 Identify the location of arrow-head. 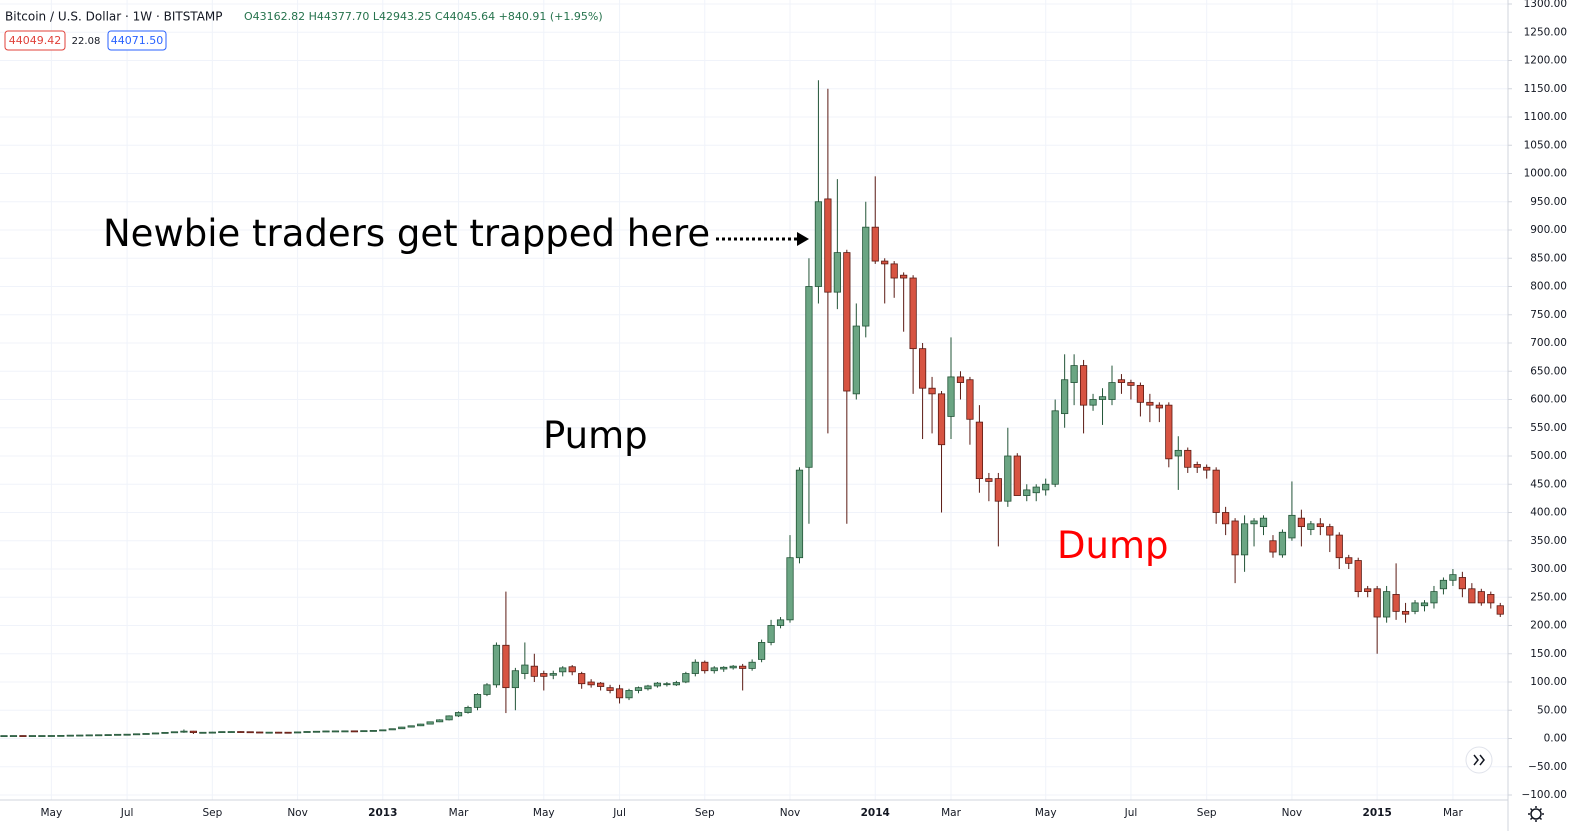
(803, 239).